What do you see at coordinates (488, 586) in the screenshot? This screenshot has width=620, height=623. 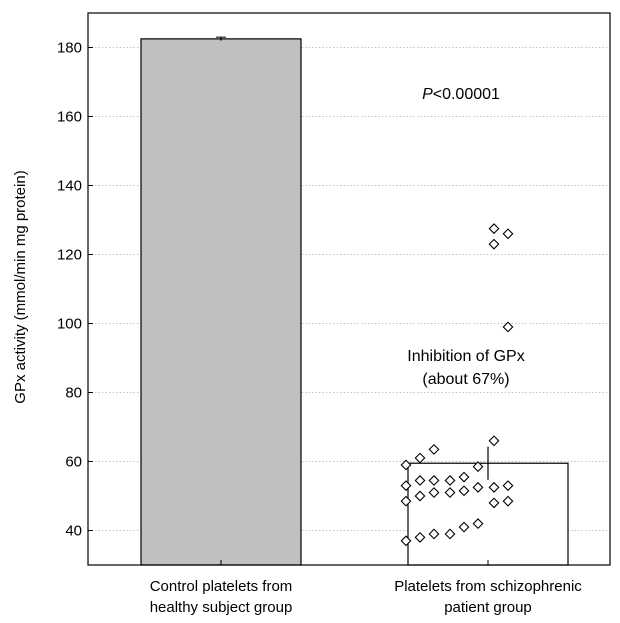 I see `x-category-label: Platelets from schizophrenic` at bounding box center [488, 586].